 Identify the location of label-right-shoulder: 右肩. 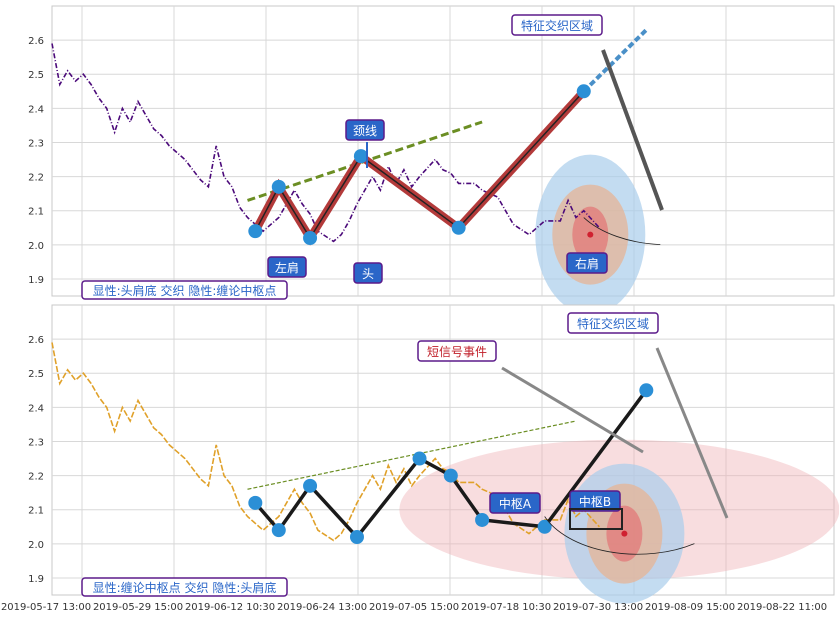
(587, 263).